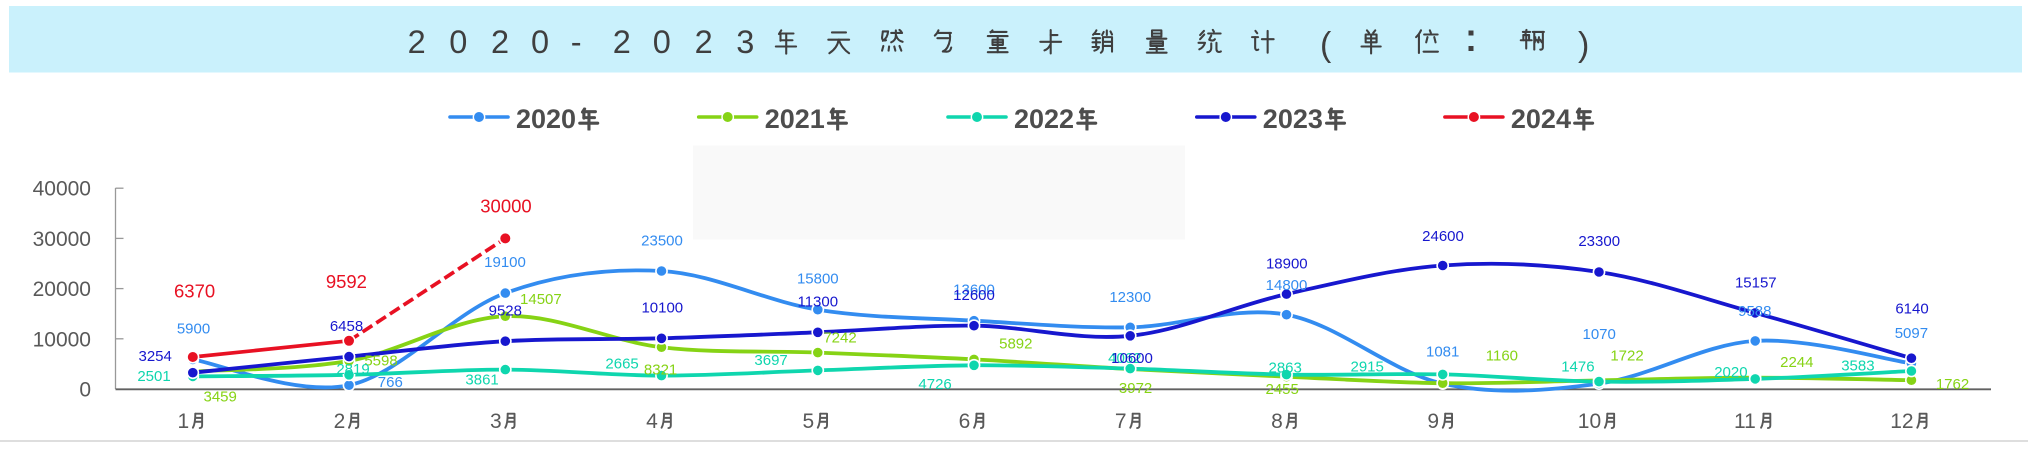 Image resolution: width=2028 pixels, height=454 pixels. What do you see at coordinates (1911, 333) in the screenshot?
I see `svg-text: 5097` at bounding box center [1911, 333].